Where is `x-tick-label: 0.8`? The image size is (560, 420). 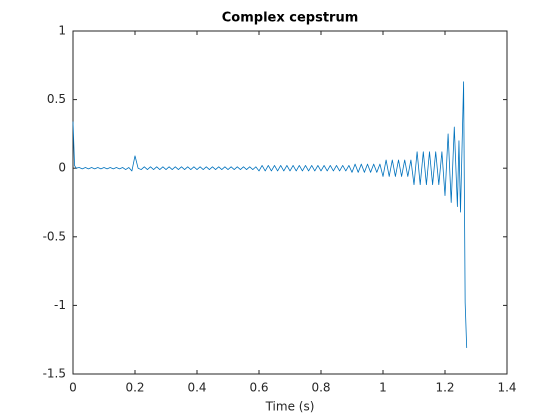
x-tick-label: 0.8 is located at coordinates (320, 388).